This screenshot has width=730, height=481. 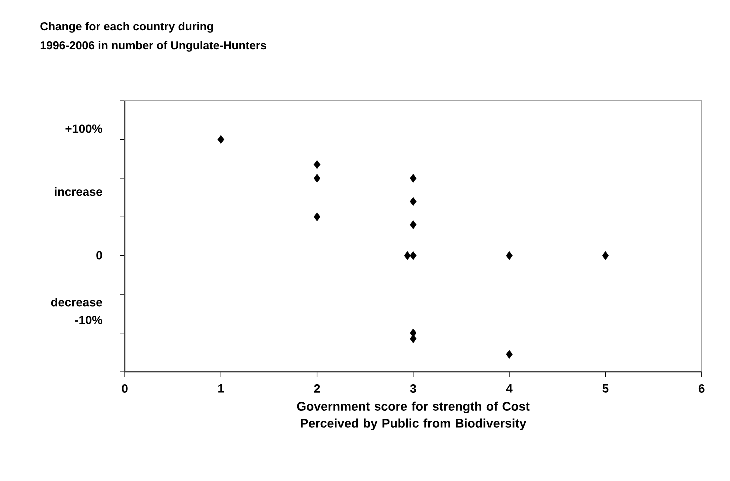 I want to click on x-tick-label: 0, so click(x=125, y=388).